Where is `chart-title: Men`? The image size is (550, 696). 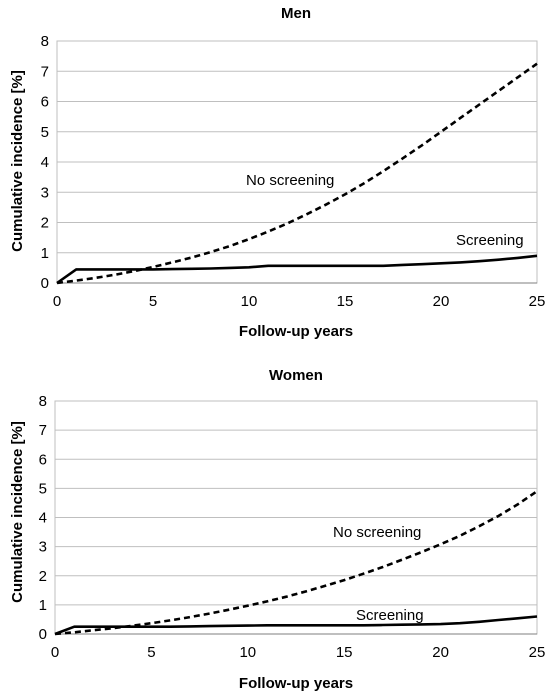
chart-title: Men is located at coordinates (296, 13).